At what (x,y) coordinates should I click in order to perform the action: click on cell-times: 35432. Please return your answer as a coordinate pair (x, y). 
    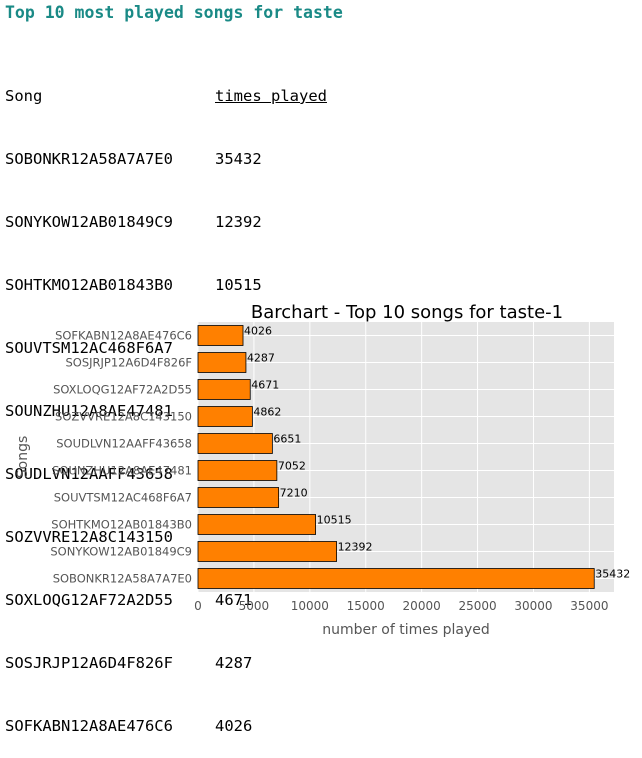
    Looking at the image, I should click on (238, 159).